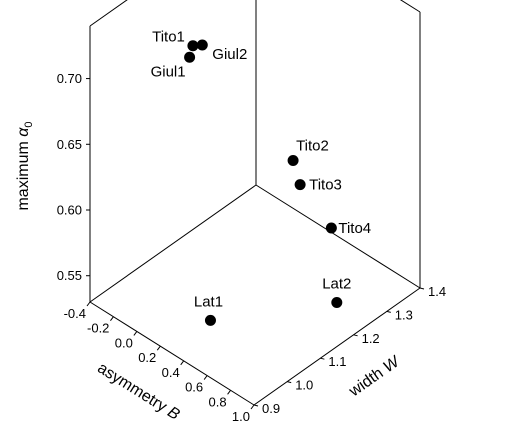 This screenshot has height=421, width=513. I want to click on width-tick-label: 1.2, so click(371, 338).